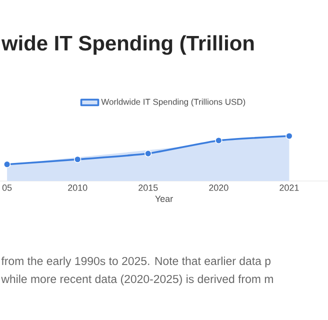 The image size is (328, 320). I want to click on text: while more recent data (2020-2025) is derived from m, so click(137, 280).